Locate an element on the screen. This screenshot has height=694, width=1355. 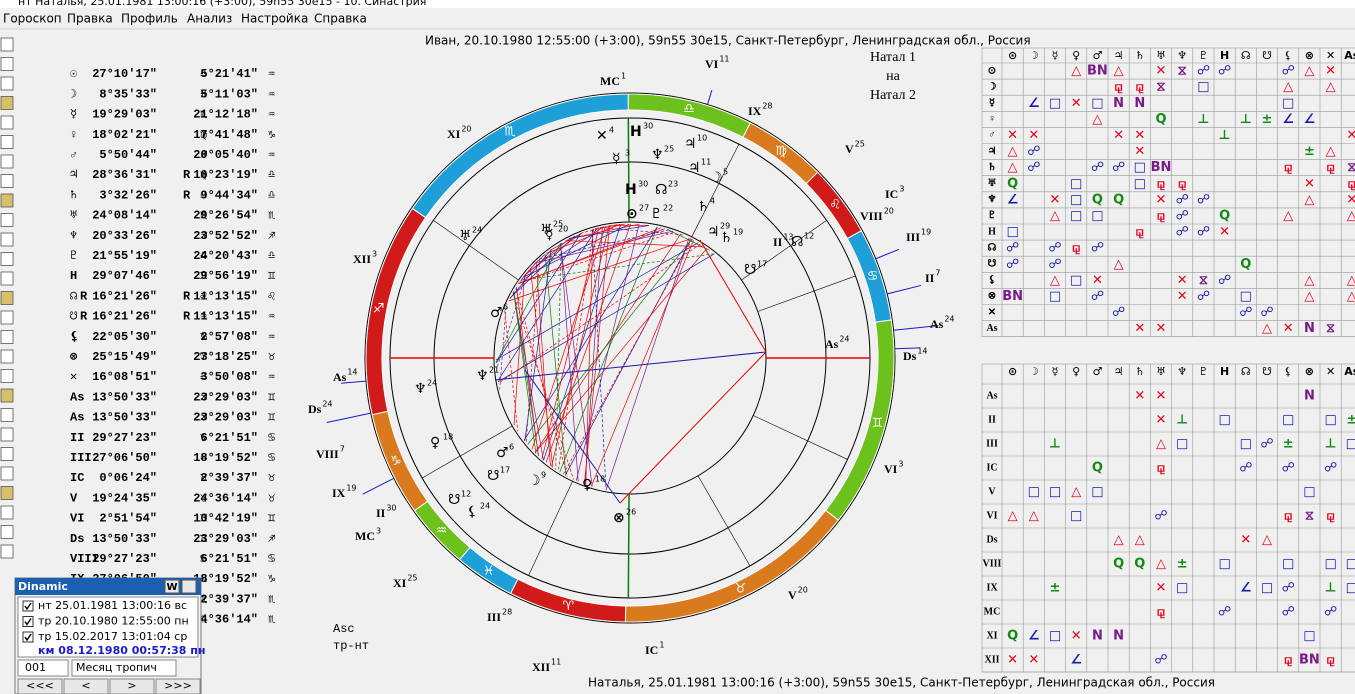
menu-item: Анализ is located at coordinates (209, 19).